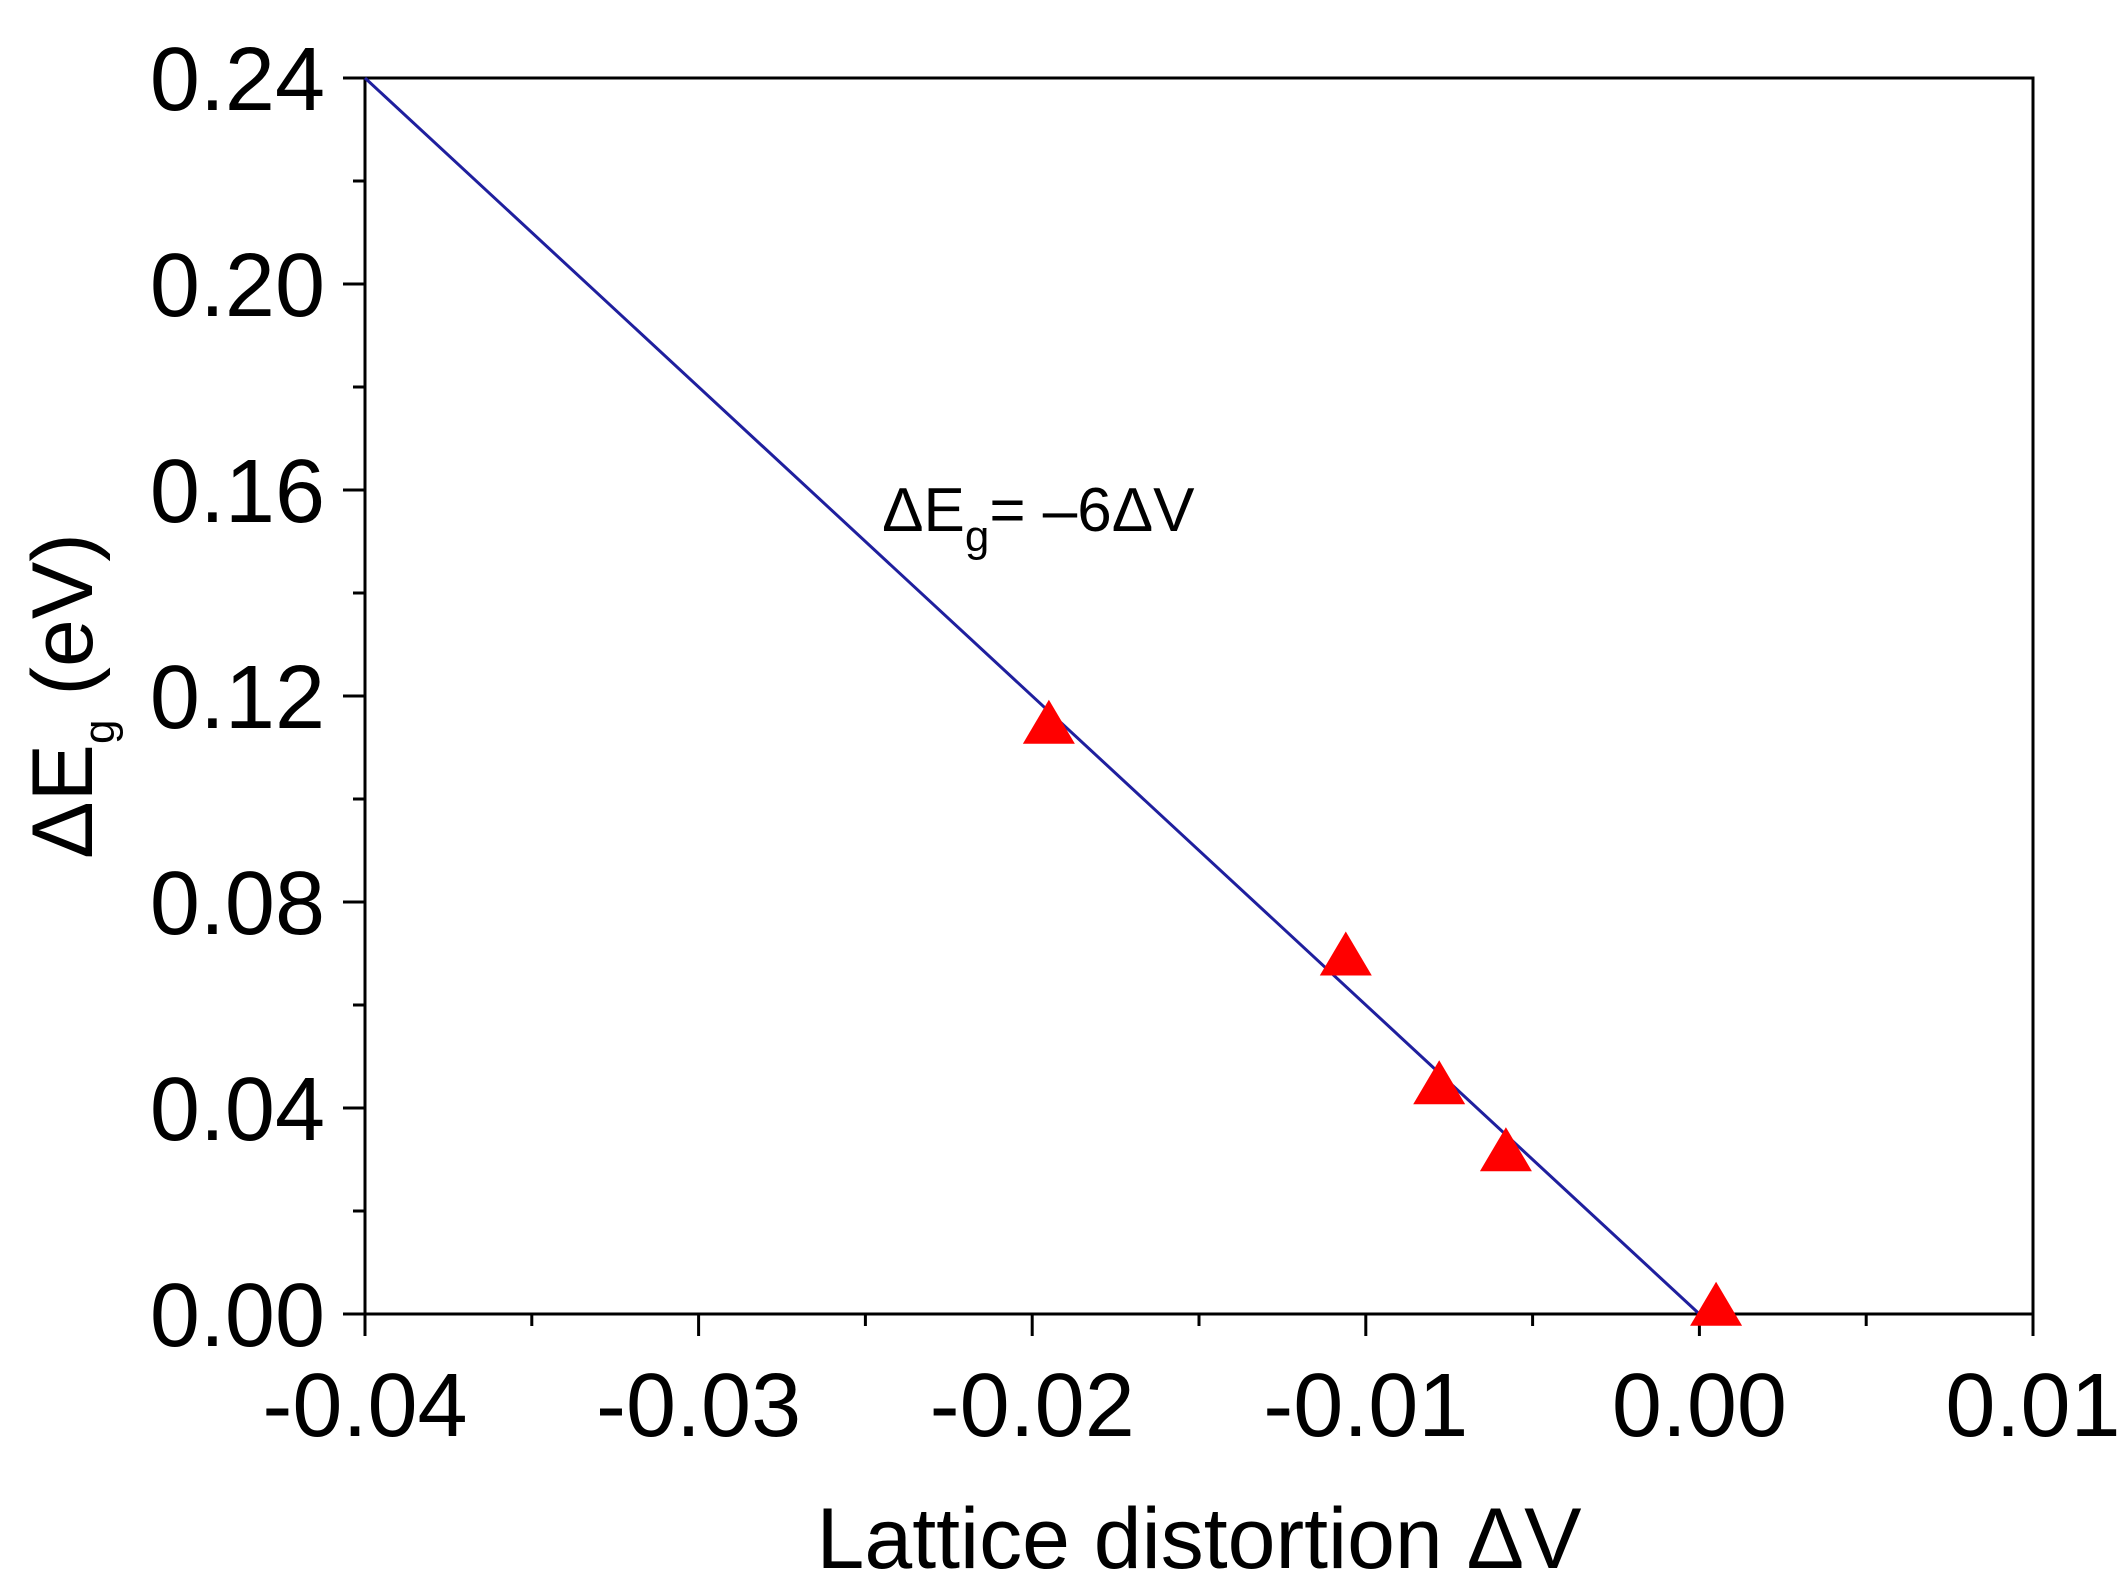  I want to click on y-tick-label: 0.20, so click(237, 286).